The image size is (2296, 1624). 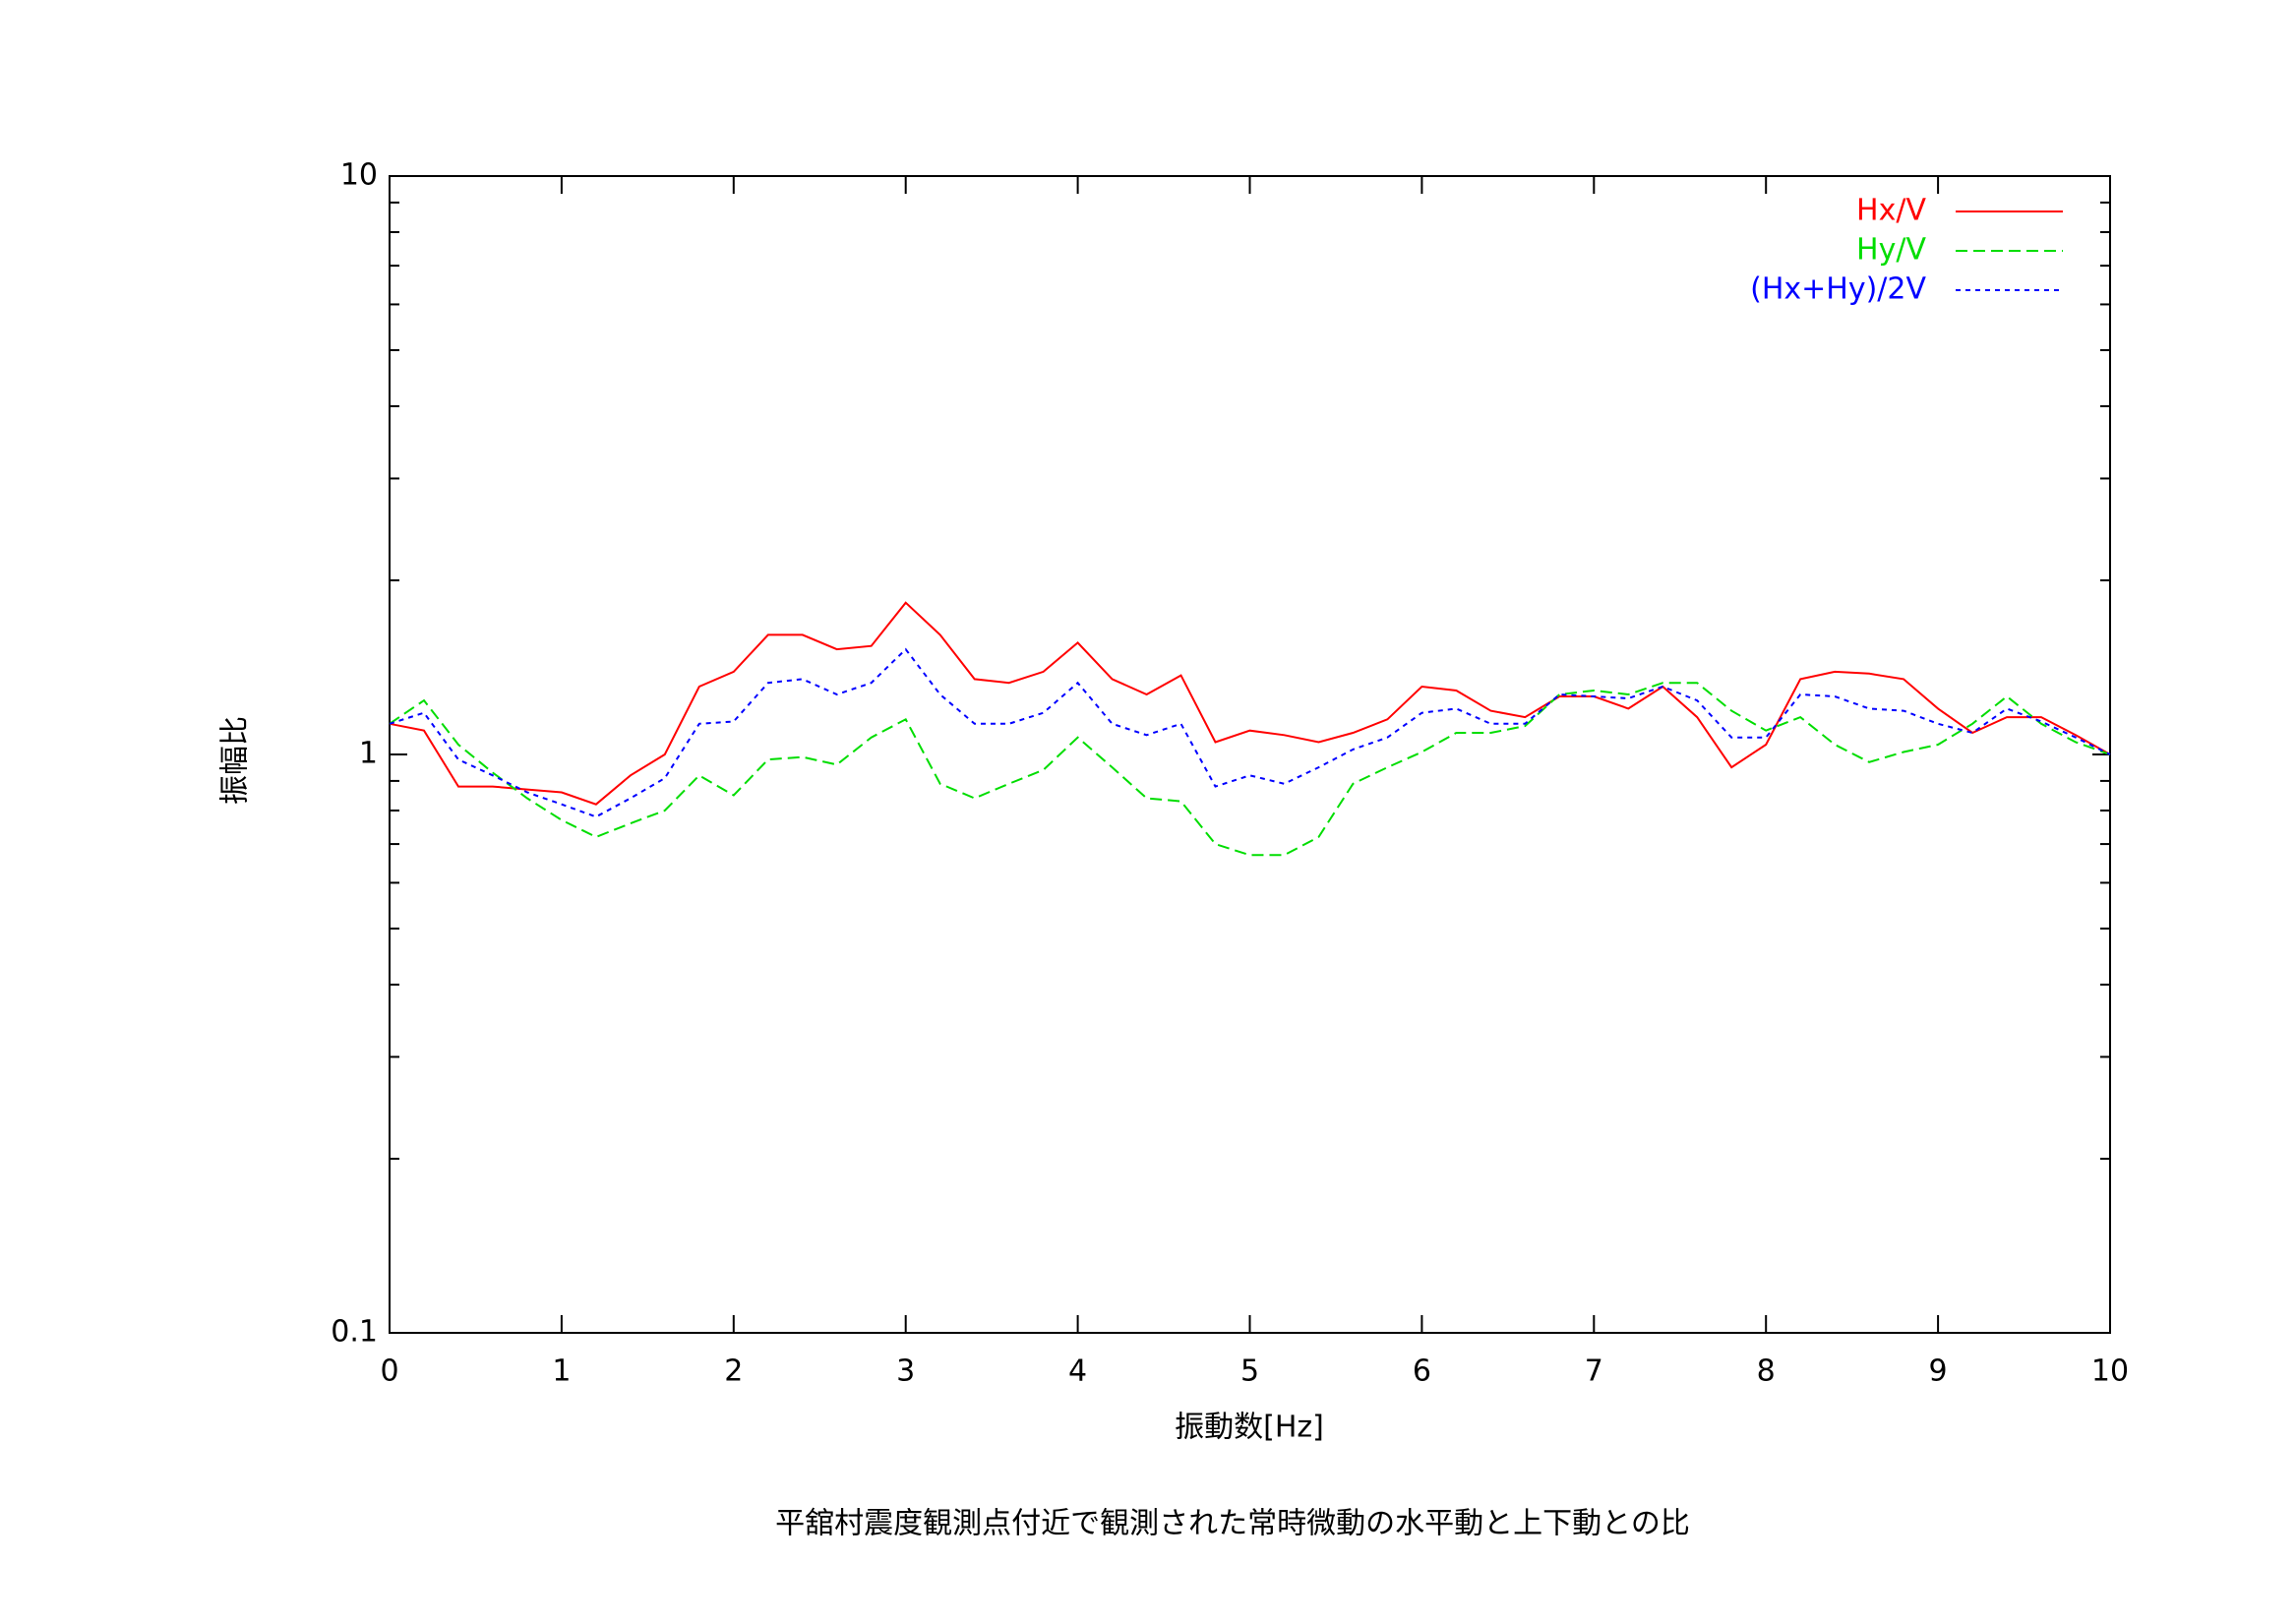 I want to click on caption: 平舘村震度観測点付近で観測された常時微動の水平動と上下動との比, so click(x=1232, y=1524).